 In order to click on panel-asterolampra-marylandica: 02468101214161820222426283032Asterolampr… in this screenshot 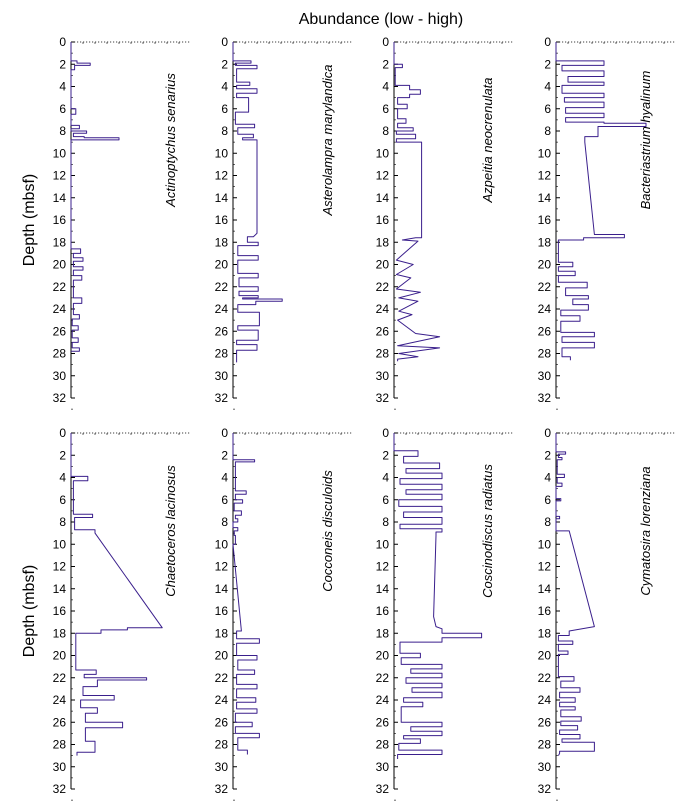, I will do `click(284, 222)`.